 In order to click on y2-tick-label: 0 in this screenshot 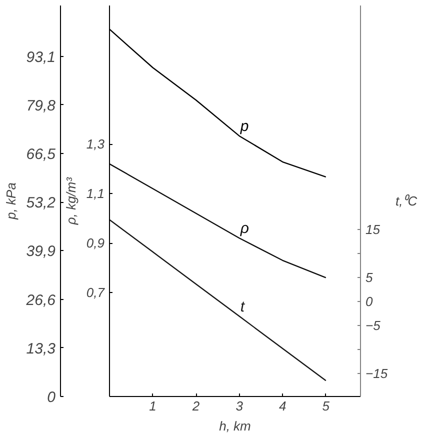, I will do `click(370, 301)`.